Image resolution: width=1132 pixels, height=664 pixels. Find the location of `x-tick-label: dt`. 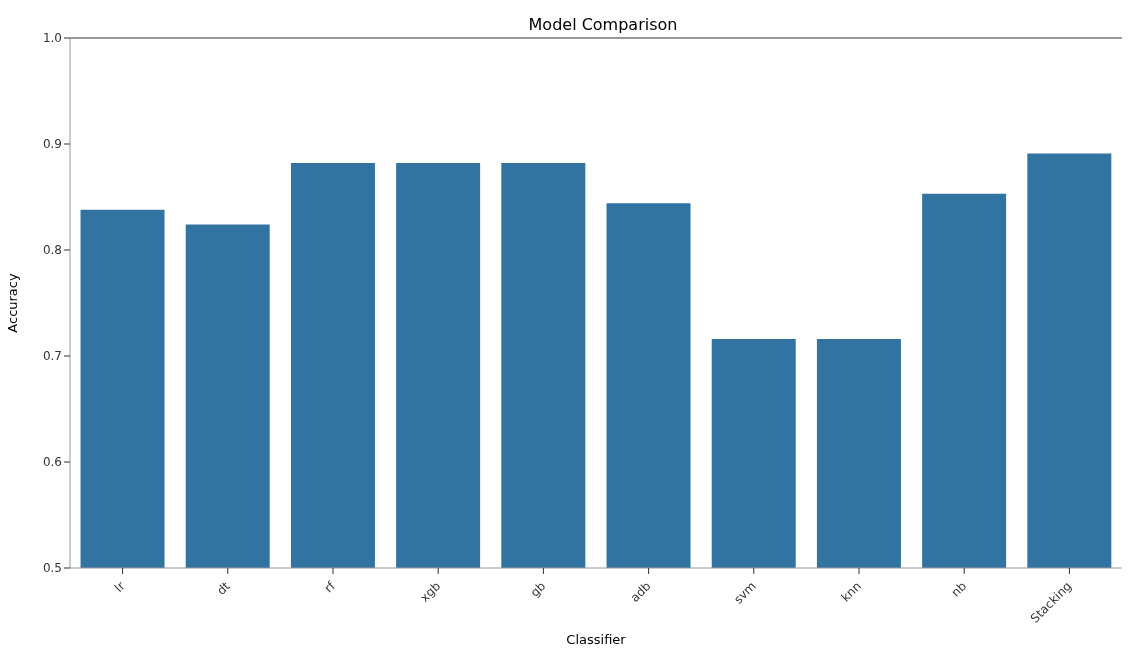

x-tick-label: dt is located at coordinates (223, 588).